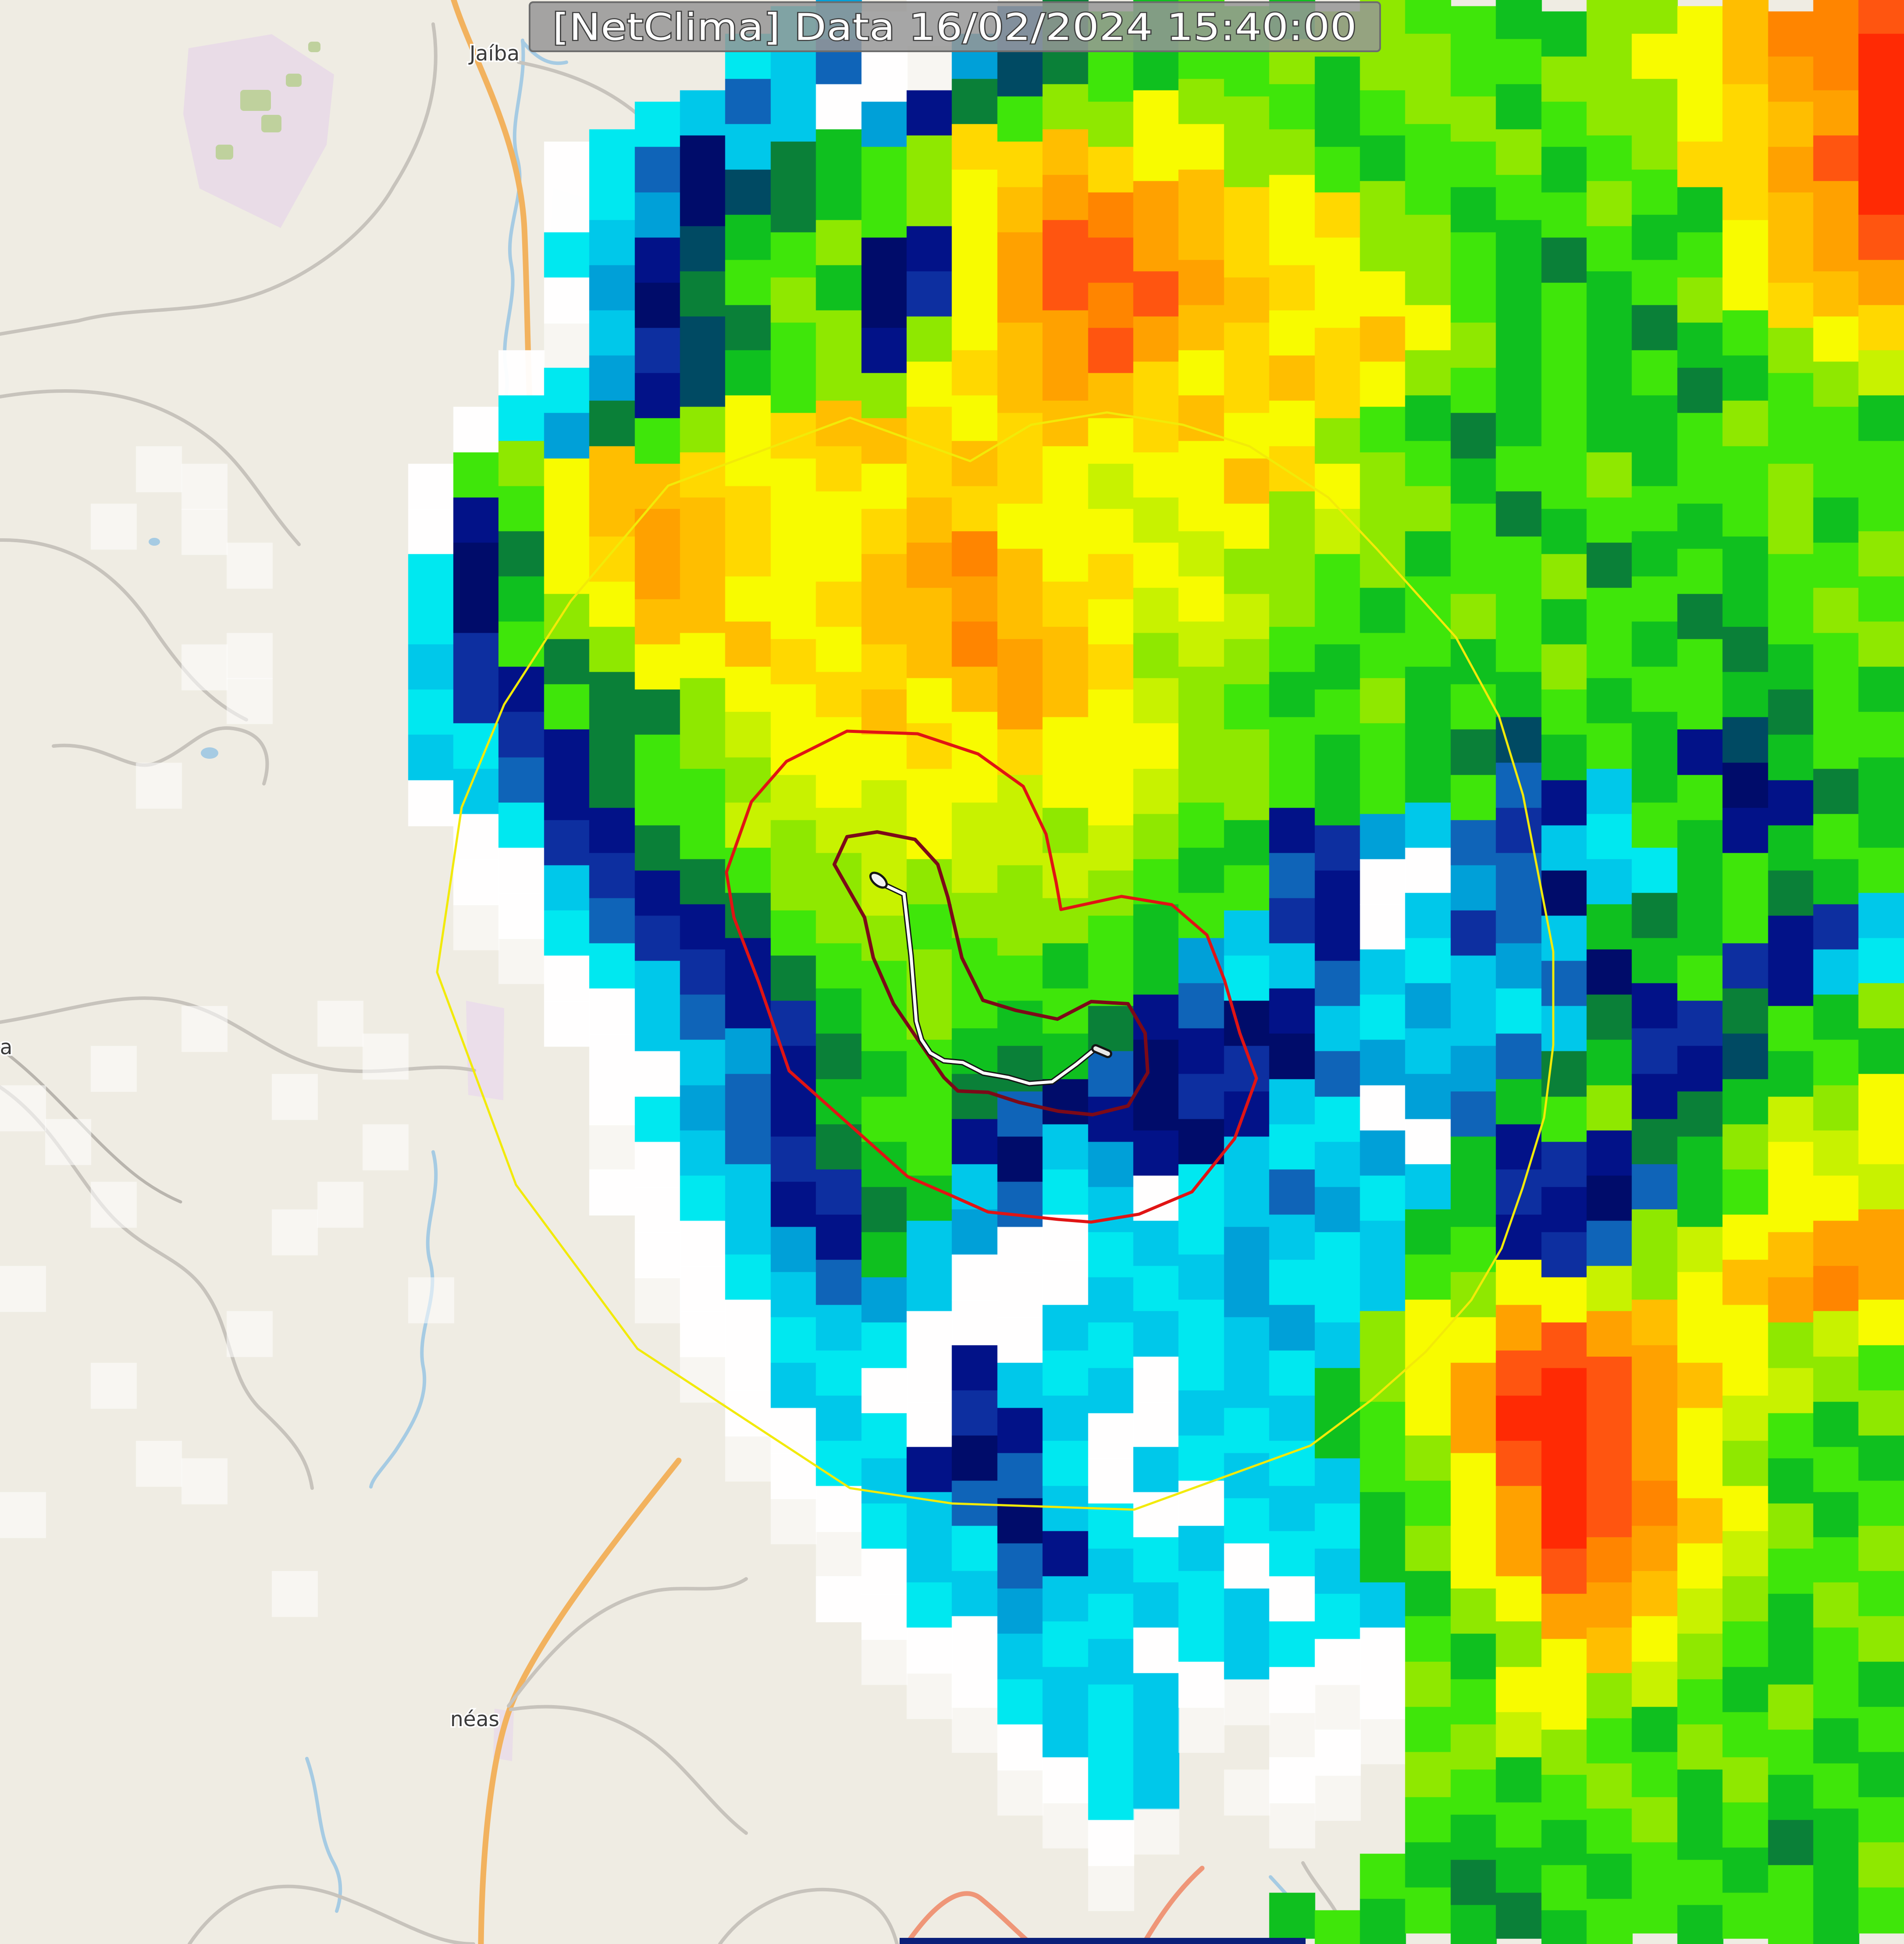  I want to click on storm-track-casing, so click(997, 985).